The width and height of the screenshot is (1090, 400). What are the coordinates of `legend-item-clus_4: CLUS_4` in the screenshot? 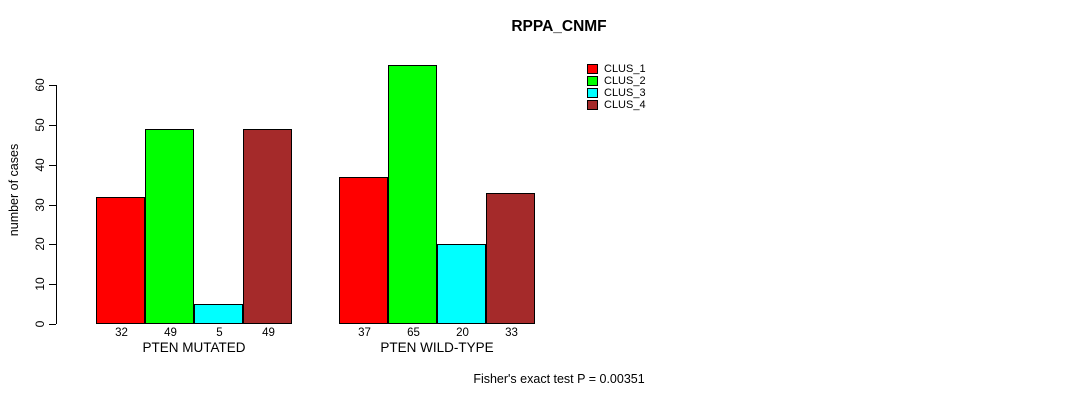 It's located at (616, 105).